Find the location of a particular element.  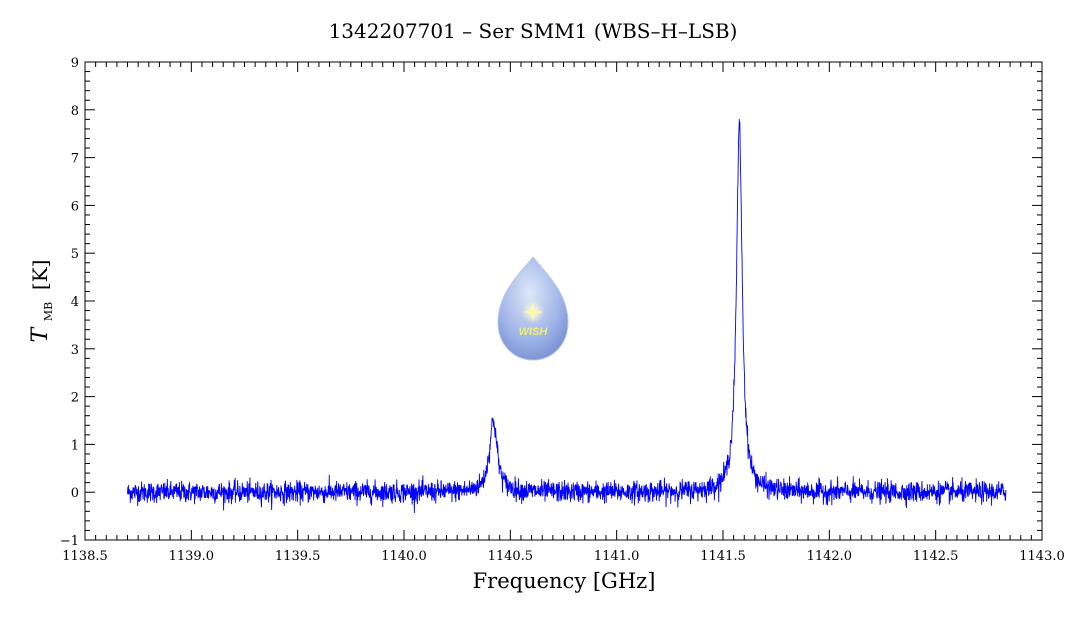

x-tick-label: 1142.5 is located at coordinates (936, 556).